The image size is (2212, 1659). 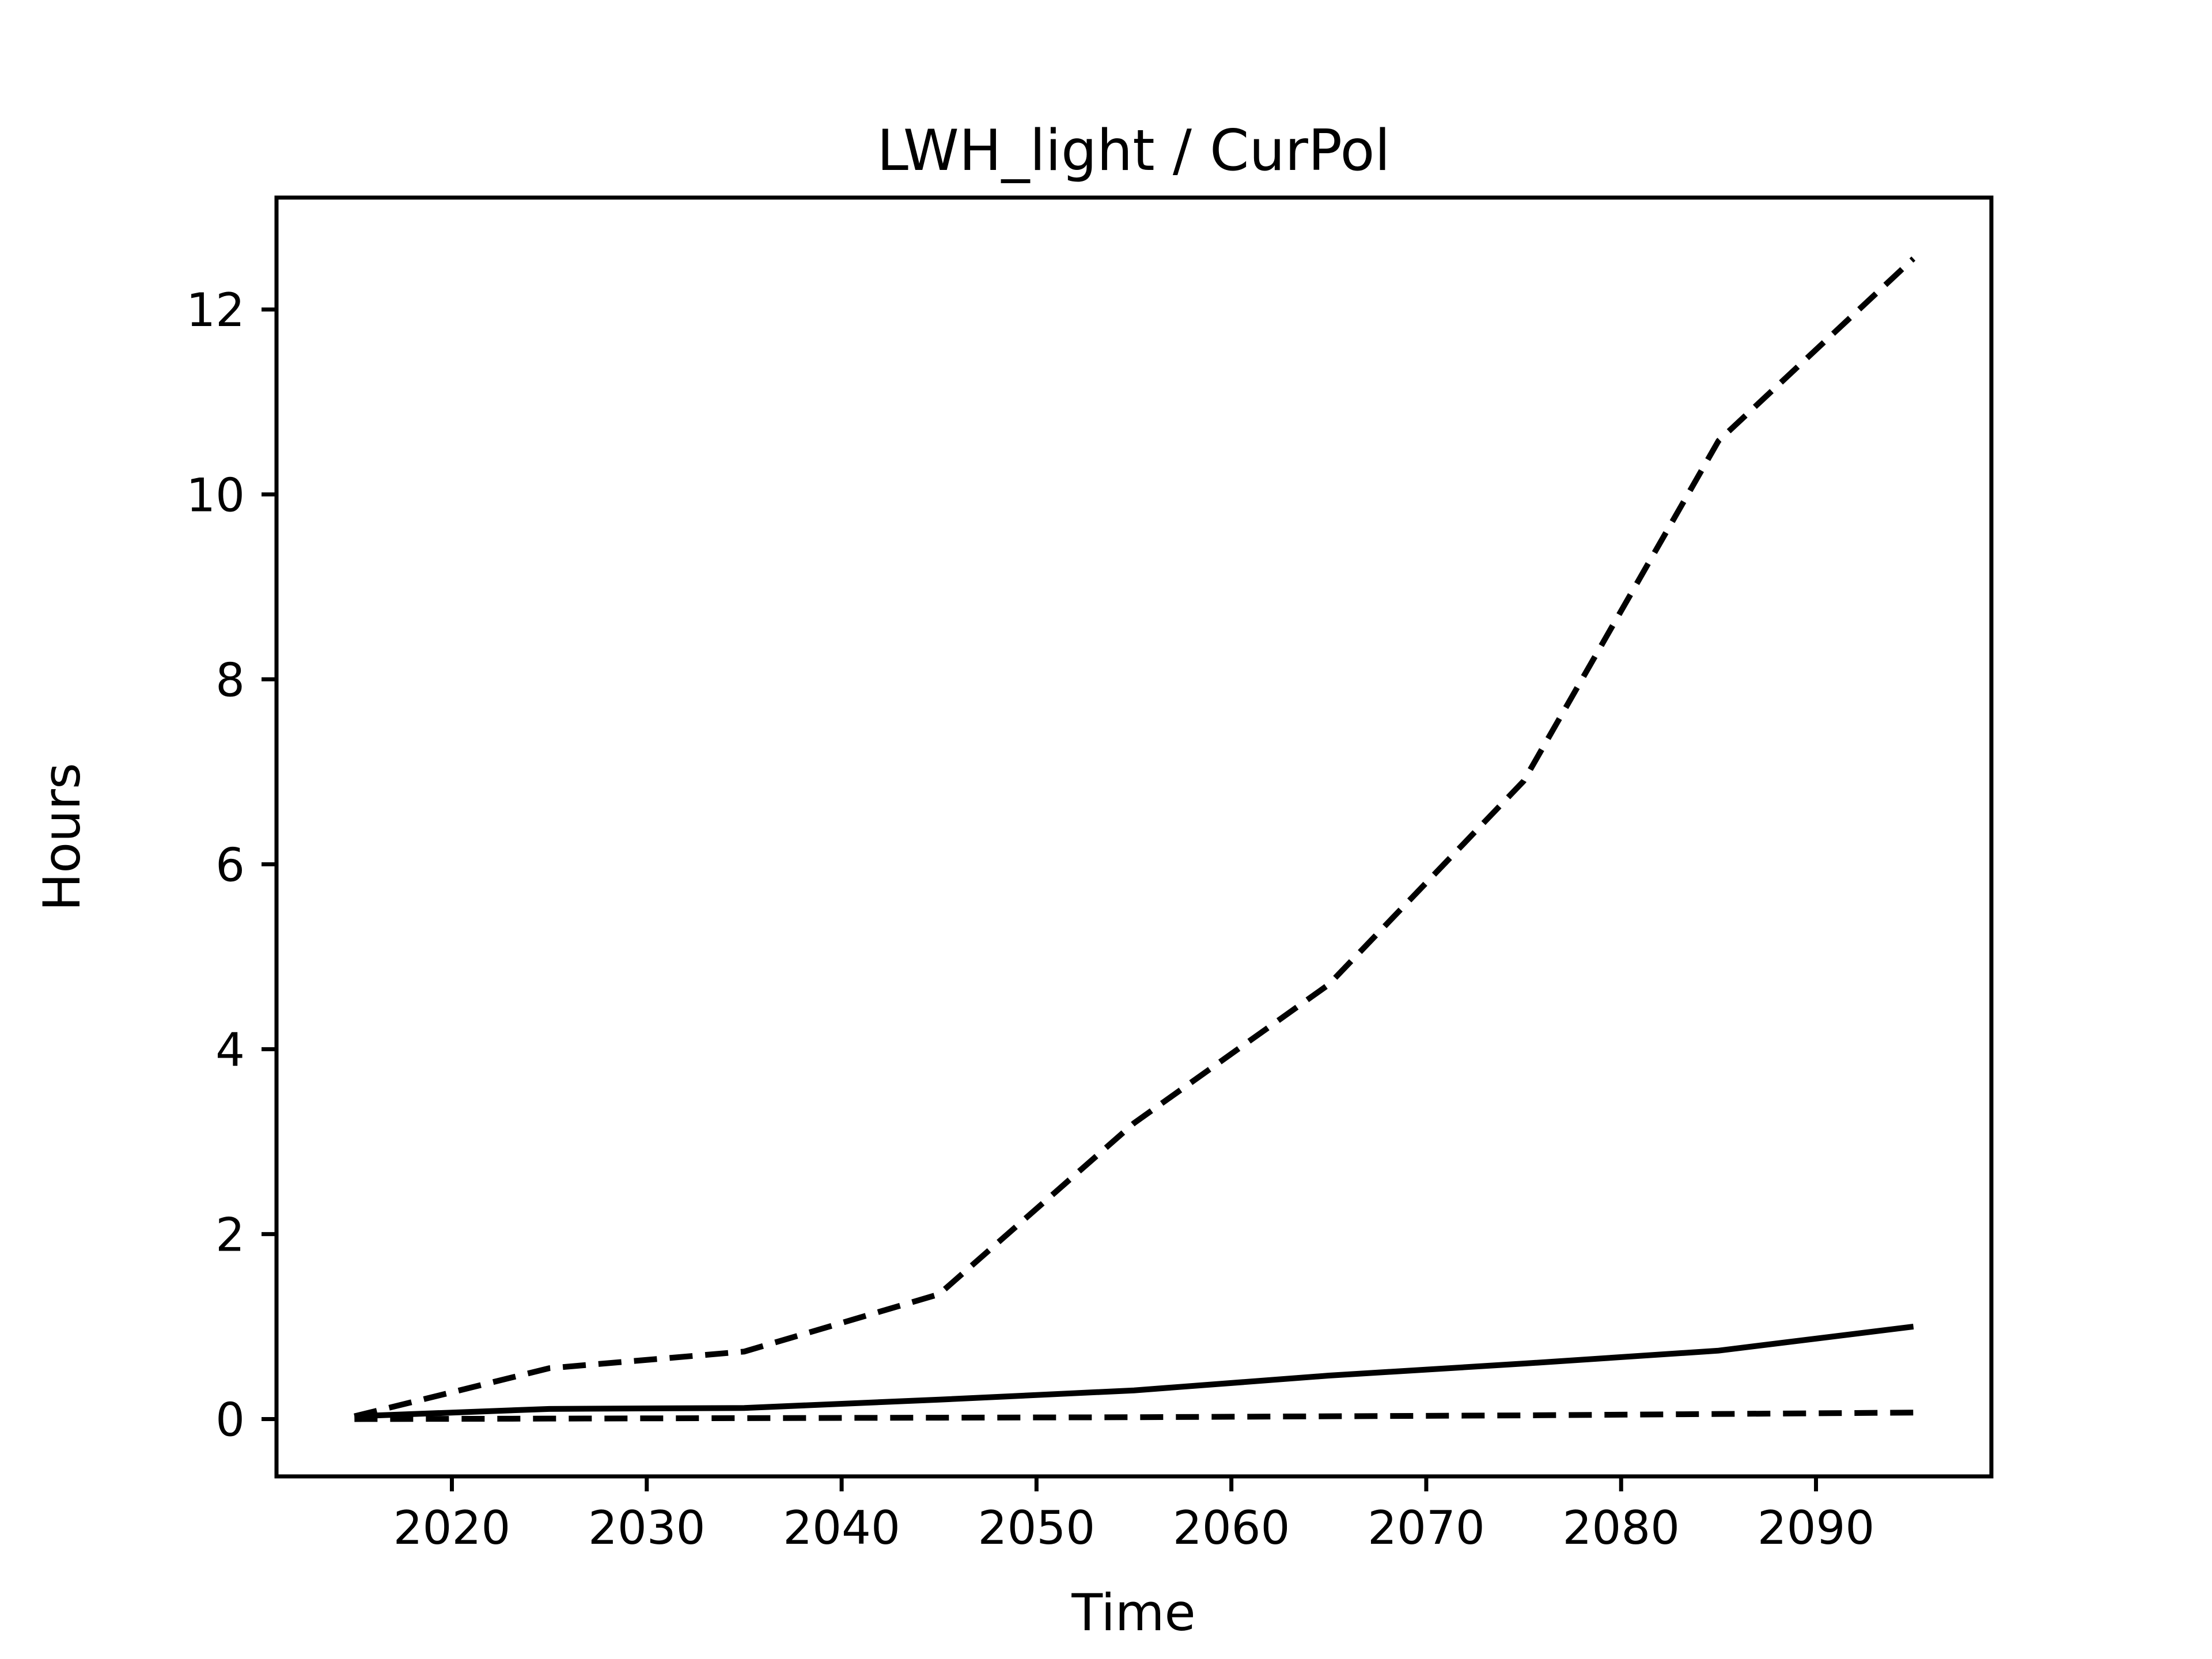 I want to click on chart-title: LWH_light / CurPol, so click(x=1133, y=151).